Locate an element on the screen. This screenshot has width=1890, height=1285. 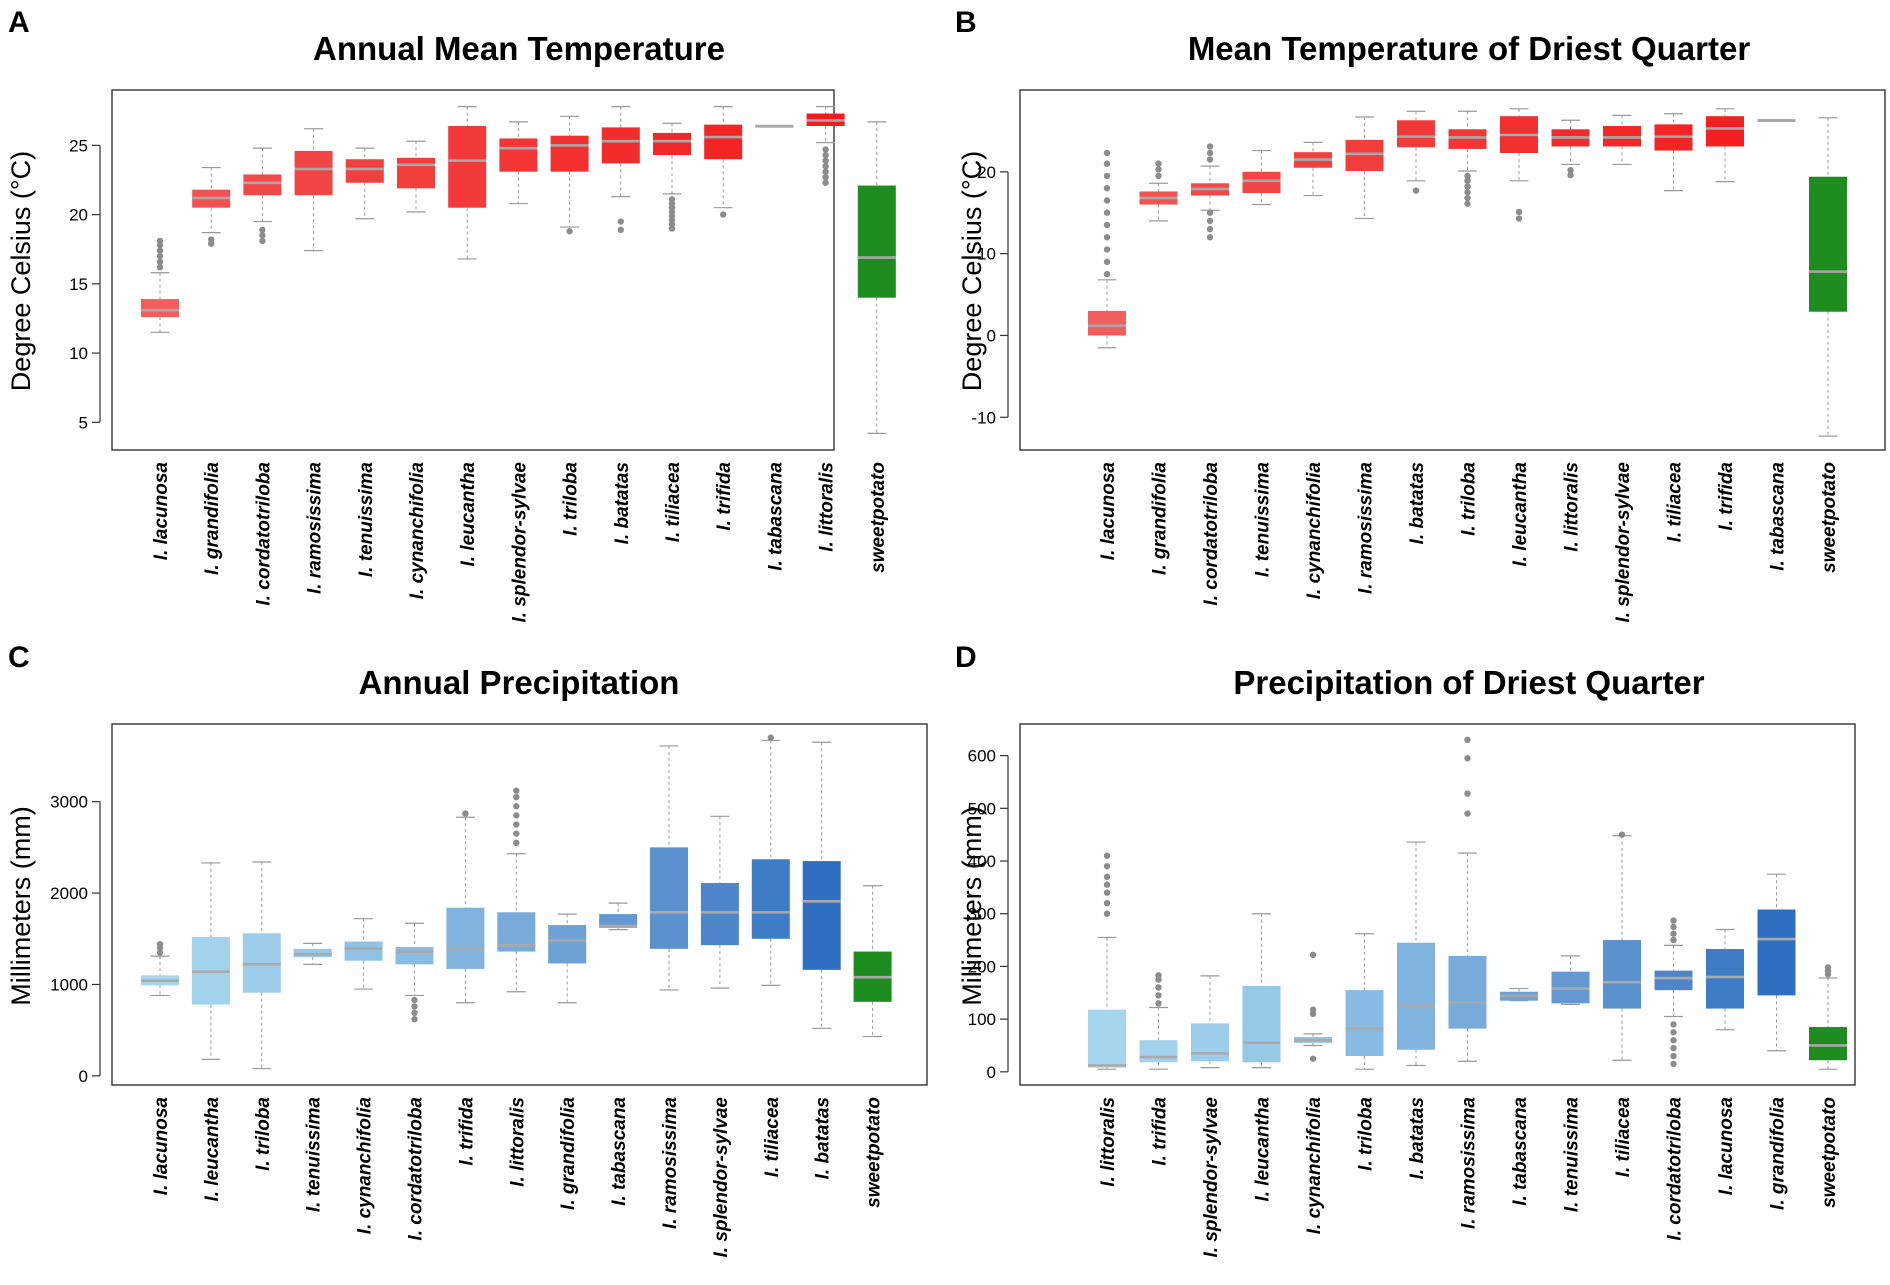
chart-0-x-tick-label-0: I. lacunosa is located at coordinates (161, 511).